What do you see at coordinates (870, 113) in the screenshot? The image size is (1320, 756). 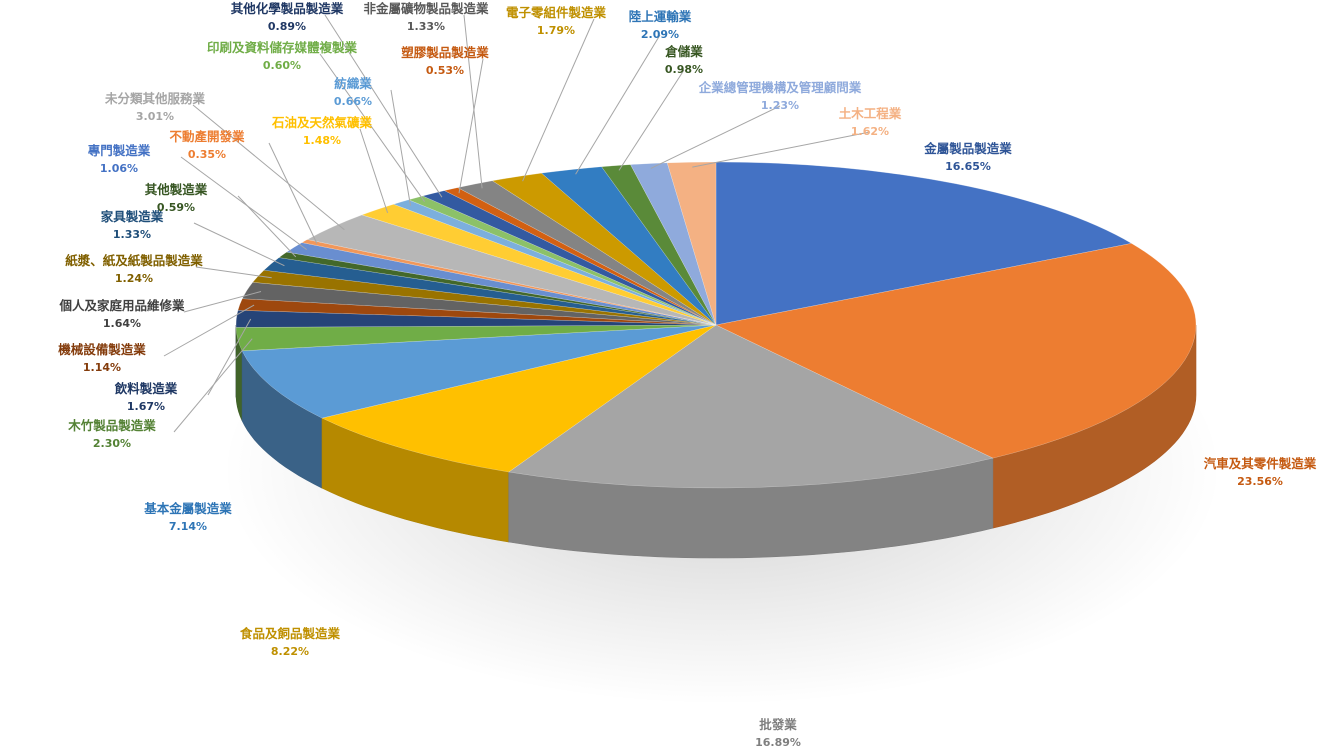 I see `slice-label-name: 土木工程業` at bounding box center [870, 113].